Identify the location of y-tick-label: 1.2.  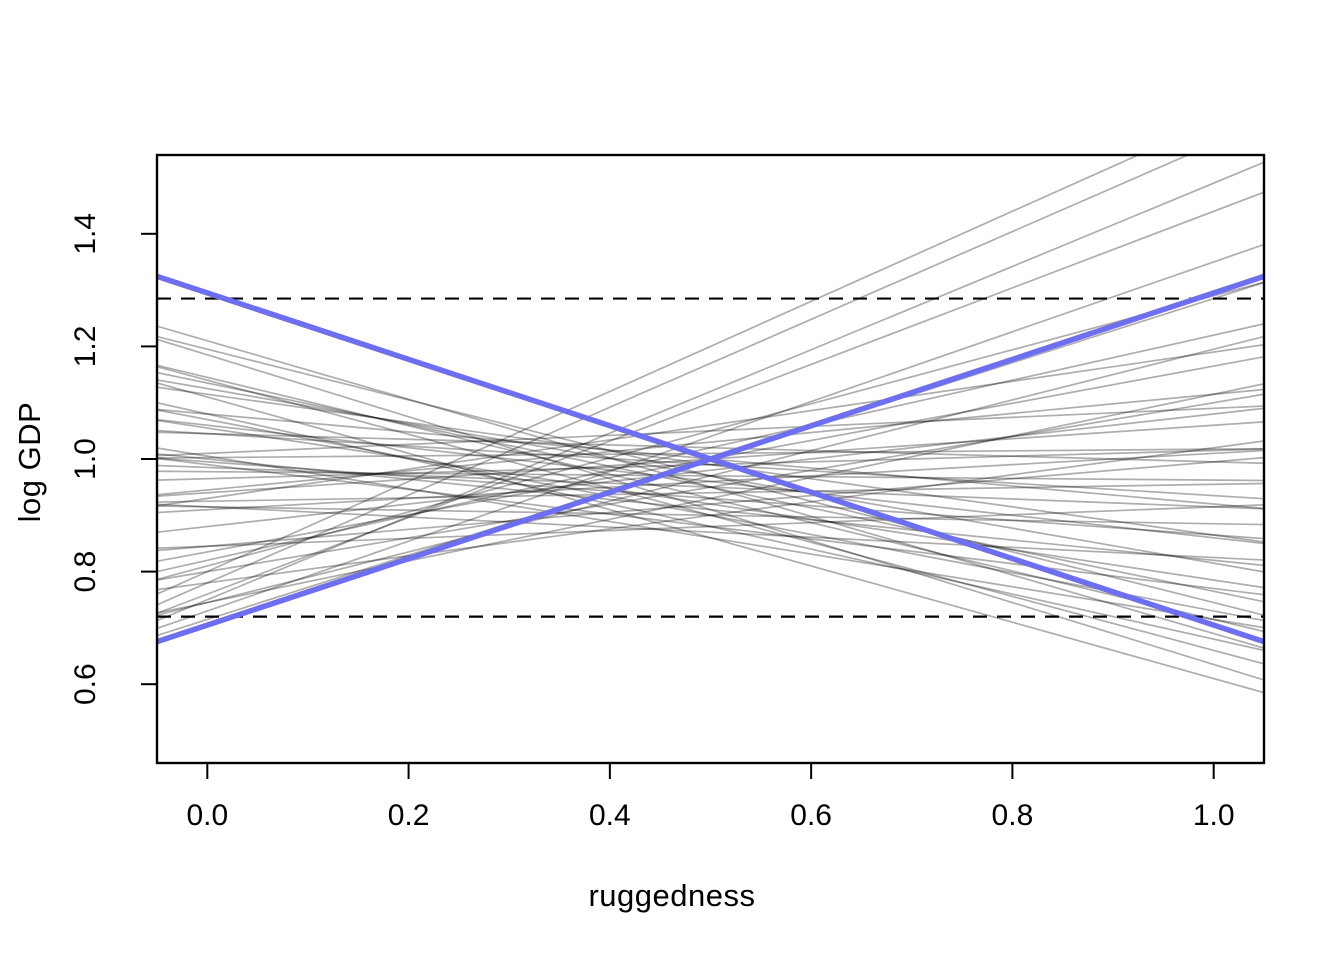
(85, 347).